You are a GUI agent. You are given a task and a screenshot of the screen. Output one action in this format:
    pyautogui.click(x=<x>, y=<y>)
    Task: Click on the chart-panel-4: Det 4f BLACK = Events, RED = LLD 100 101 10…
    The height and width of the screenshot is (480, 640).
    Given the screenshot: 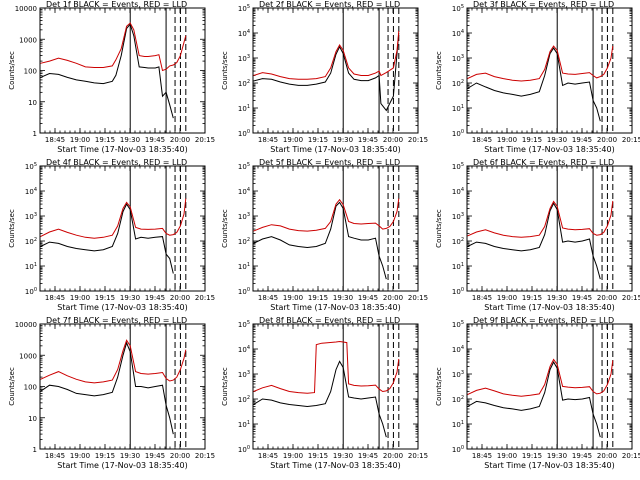 What is the action you would take?
    pyautogui.click(x=111, y=235)
    